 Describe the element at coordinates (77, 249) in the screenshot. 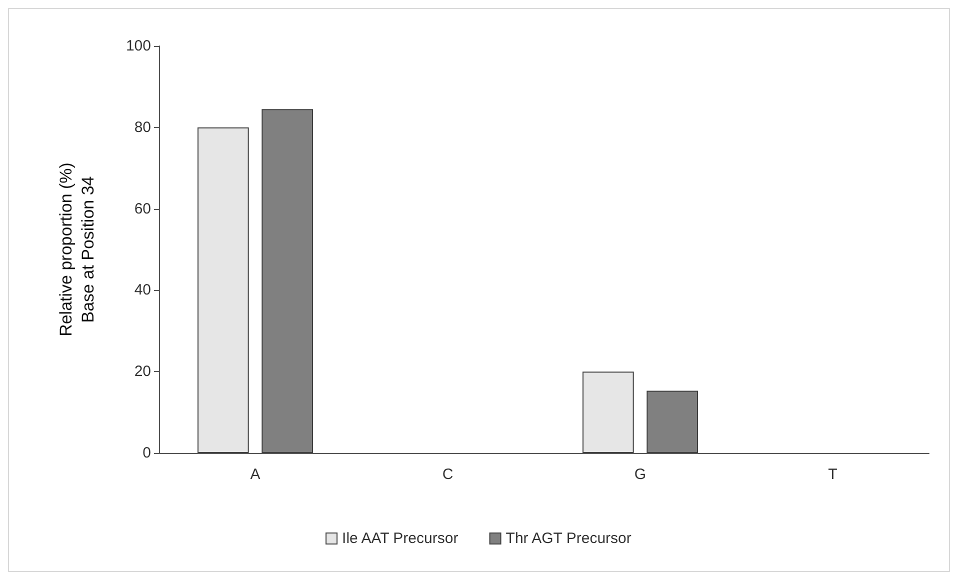

I see `y-axis-title: Relative proportion (%) Base at Position 34` at that location.